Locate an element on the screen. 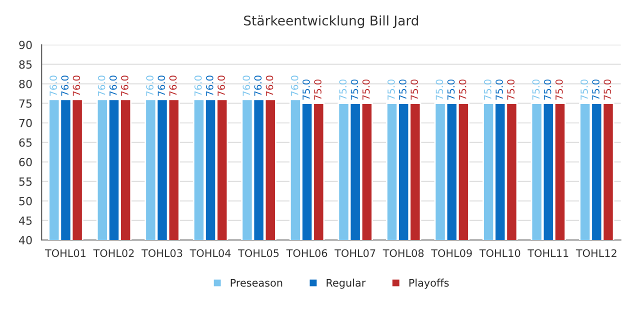  y-tick-label: 40 is located at coordinates (25, 240).